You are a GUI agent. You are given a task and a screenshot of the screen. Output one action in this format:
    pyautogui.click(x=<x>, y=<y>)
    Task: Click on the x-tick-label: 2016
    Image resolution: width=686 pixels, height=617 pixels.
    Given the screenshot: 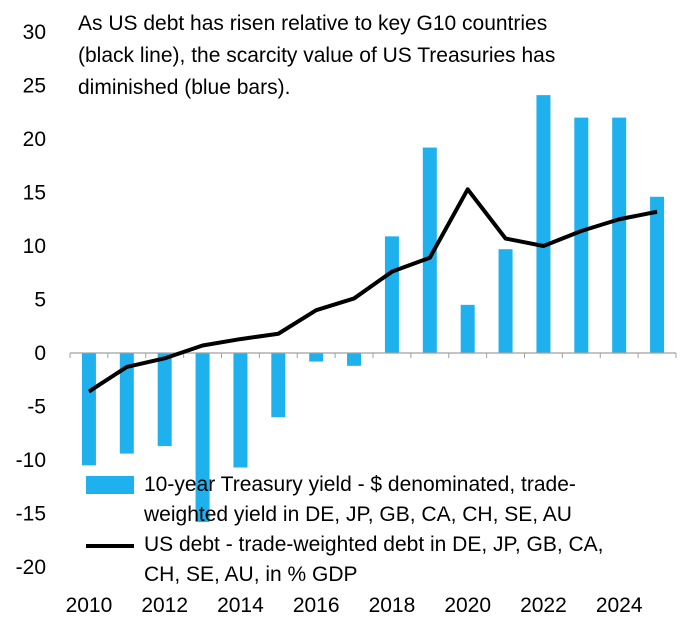 What is the action you would take?
    pyautogui.click(x=316, y=605)
    